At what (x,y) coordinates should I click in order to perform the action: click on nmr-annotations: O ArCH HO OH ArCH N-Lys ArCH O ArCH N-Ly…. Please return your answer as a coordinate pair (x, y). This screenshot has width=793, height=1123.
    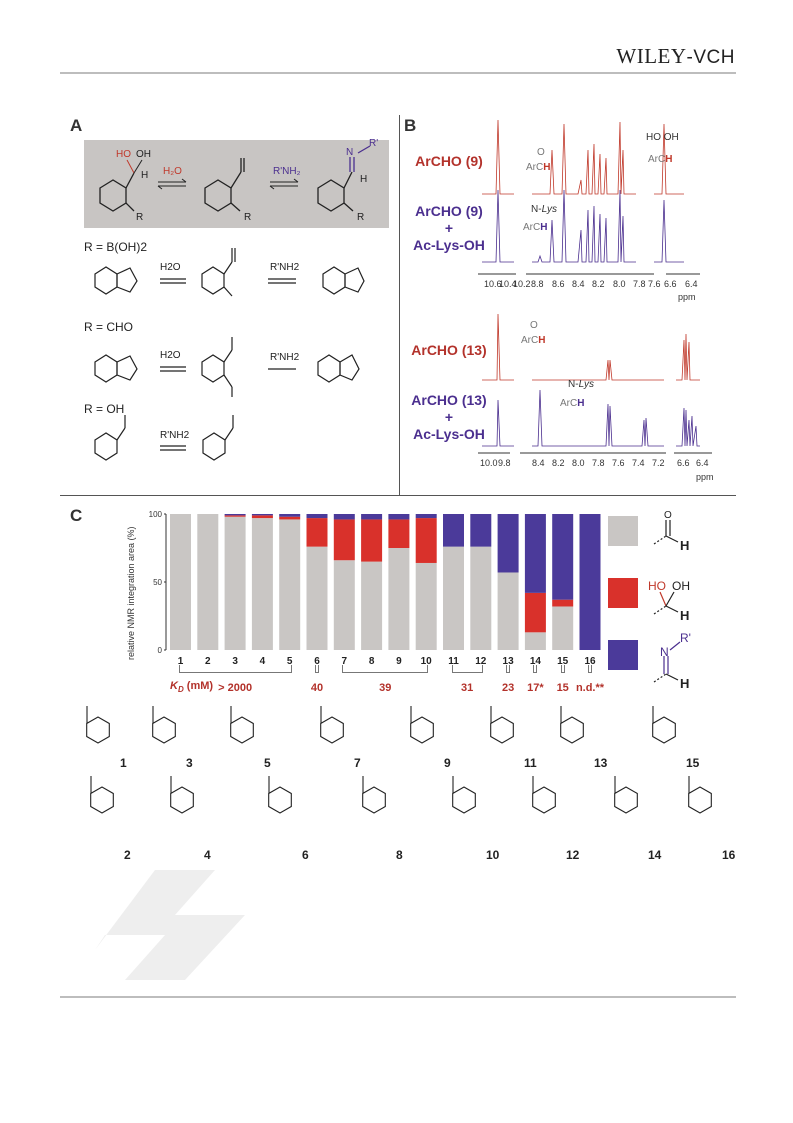
    Looking at the image, I should click on (600, 270).